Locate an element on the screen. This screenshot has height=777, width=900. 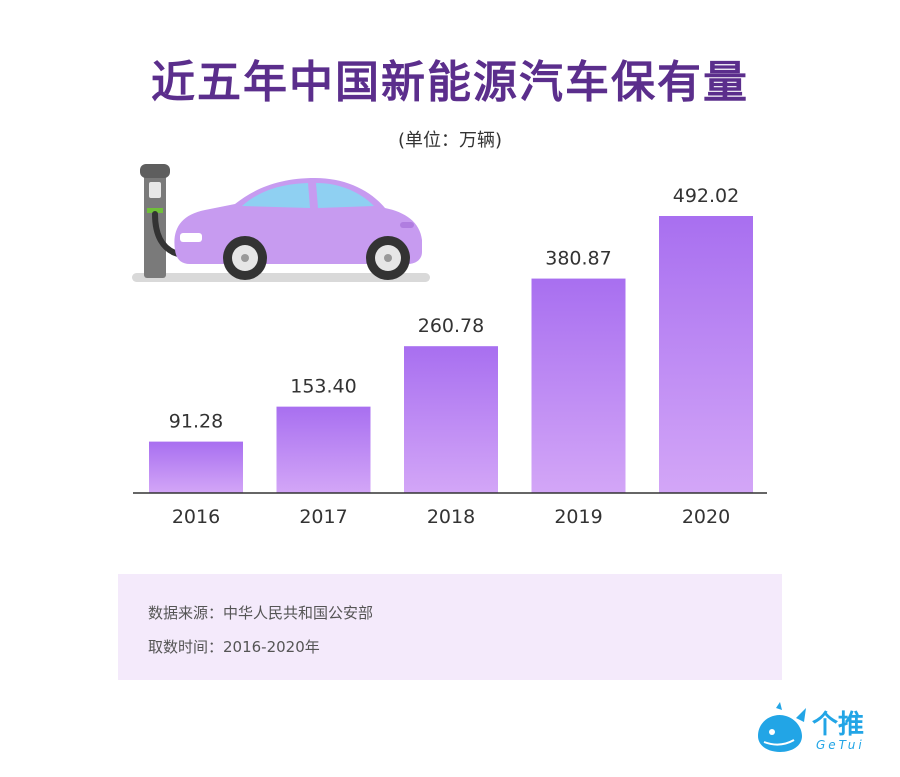
bar-2016 is located at coordinates (196, 467).